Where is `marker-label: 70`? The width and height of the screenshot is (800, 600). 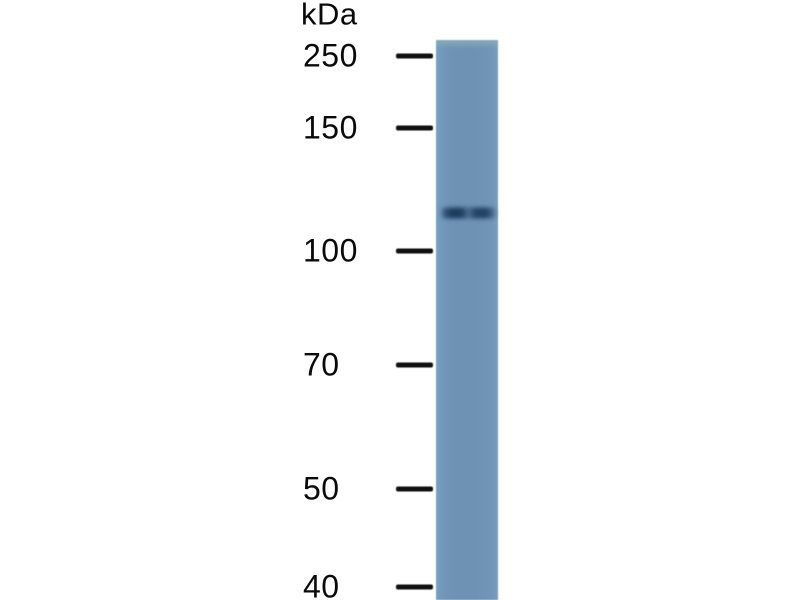 marker-label: 70 is located at coordinates (321, 364).